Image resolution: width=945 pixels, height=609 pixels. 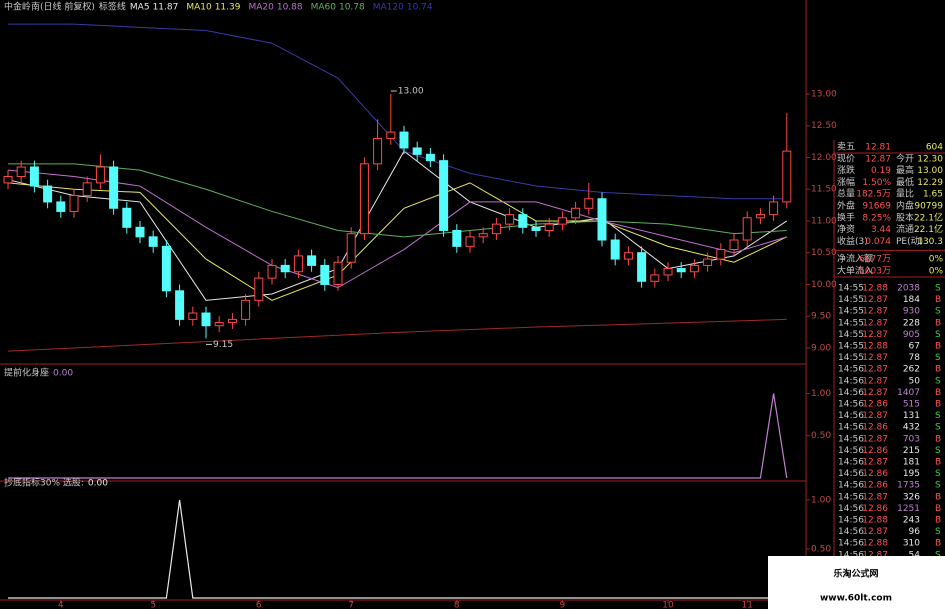 I want to click on quote-label: 收益(3), so click(x=852, y=241).